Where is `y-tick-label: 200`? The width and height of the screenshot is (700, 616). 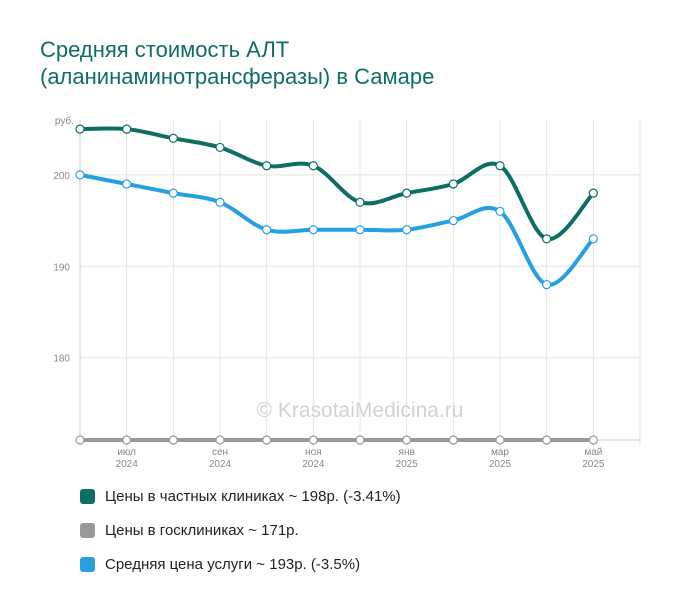
y-tick-label: 200 is located at coordinates (61, 176).